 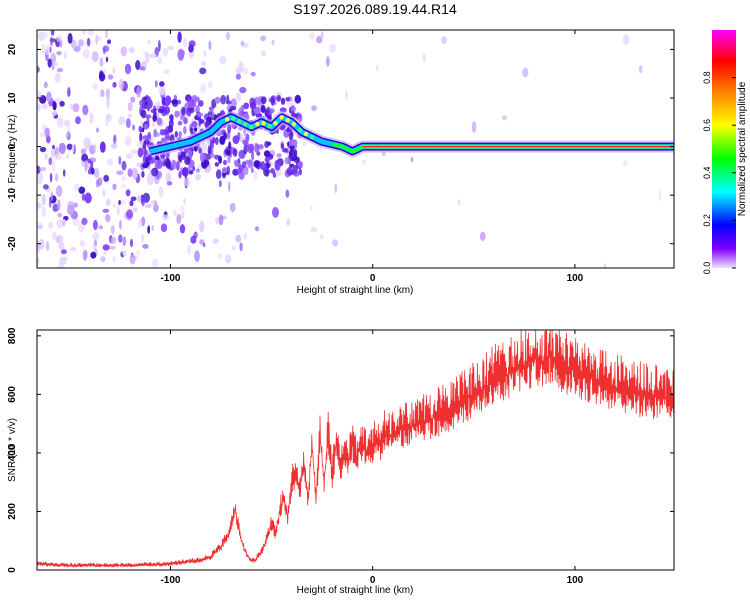 What do you see at coordinates (375, 9) in the screenshot?
I see `figure-title: S197.2026.089.19.44.R14` at bounding box center [375, 9].